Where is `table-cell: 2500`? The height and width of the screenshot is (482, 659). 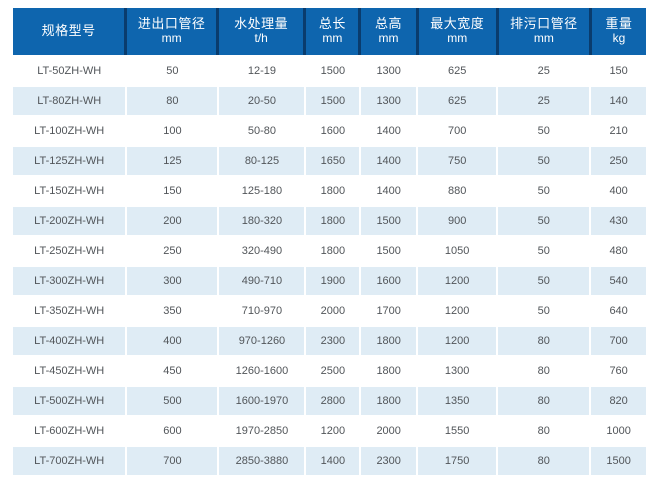
table-cell: 2500 is located at coordinates (333, 371).